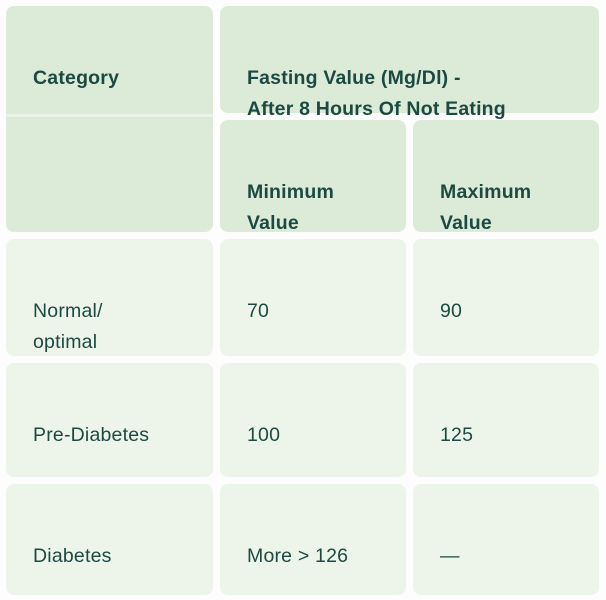 Image resolution: width=606 pixels, height=600 pixels. Describe the element at coordinates (109, 297) in the screenshot. I see `cell-normal-category: Normal/ optimal` at that location.